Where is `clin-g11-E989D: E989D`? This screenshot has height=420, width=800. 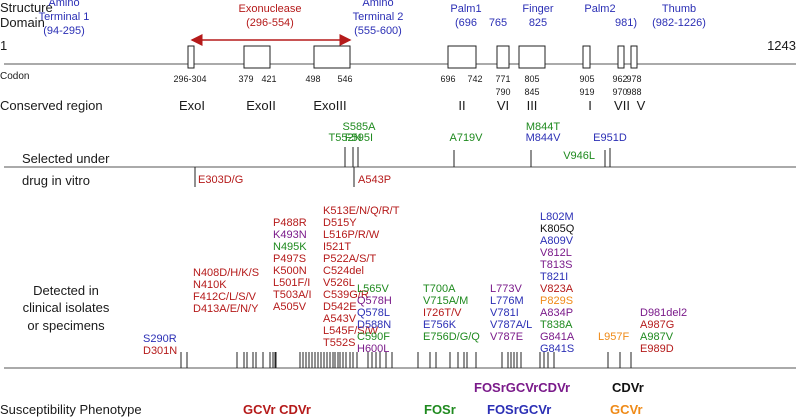
clin-g11-E989D: E989D is located at coordinates (657, 349).